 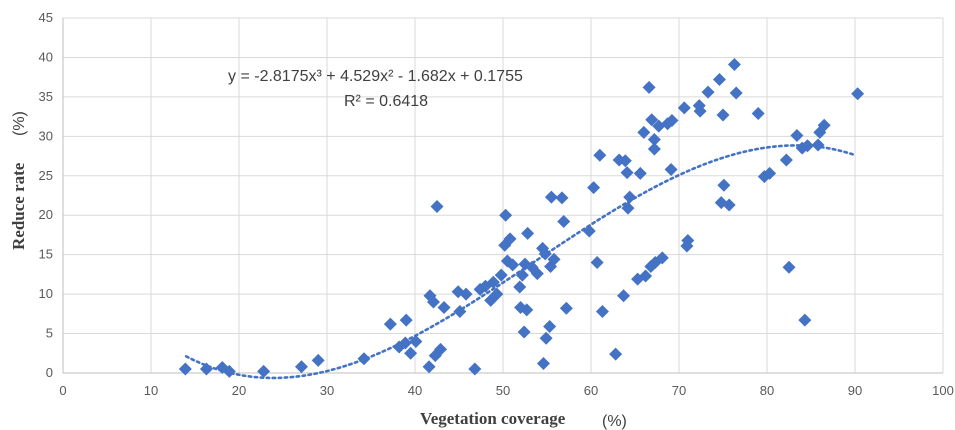 What do you see at coordinates (49, 333) in the screenshot?
I see `y-tick-label: 5` at bounding box center [49, 333].